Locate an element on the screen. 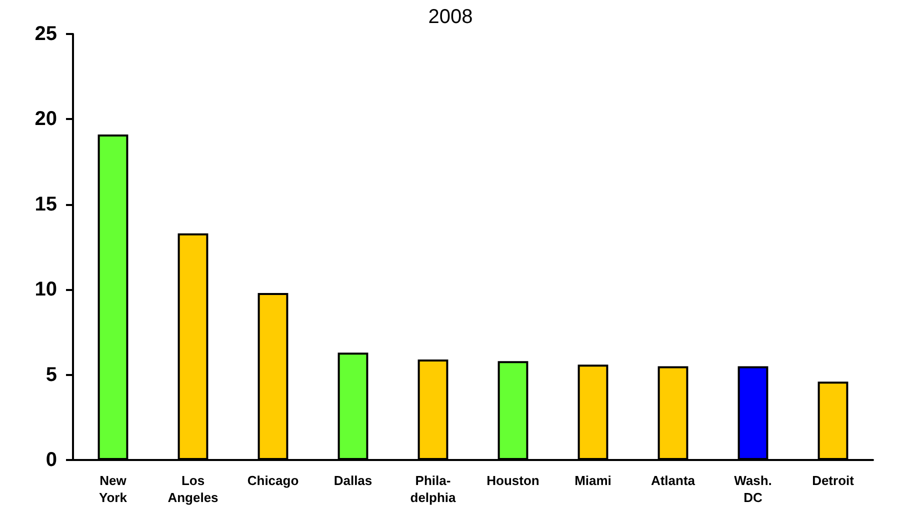  y-tick-label: 0 is located at coordinates (51, 460).